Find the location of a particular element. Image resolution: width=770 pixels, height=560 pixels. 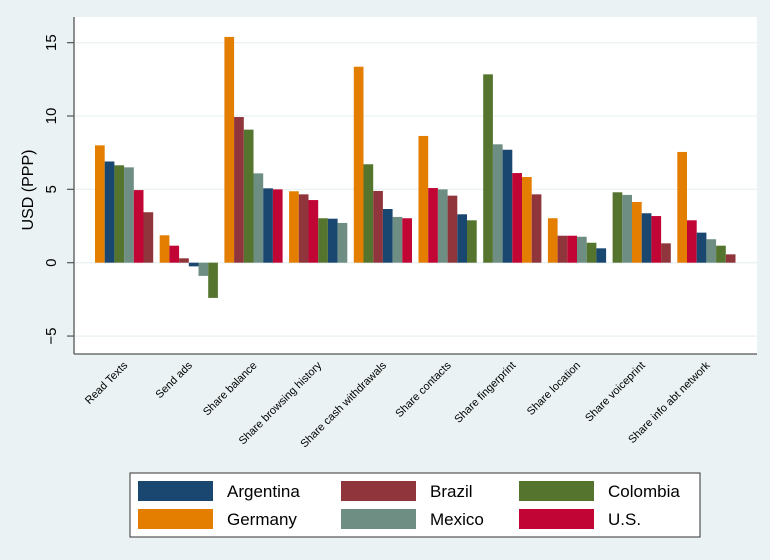

y-axis-ticks: −5 0 5 10 15 is located at coordinates (58, 189).